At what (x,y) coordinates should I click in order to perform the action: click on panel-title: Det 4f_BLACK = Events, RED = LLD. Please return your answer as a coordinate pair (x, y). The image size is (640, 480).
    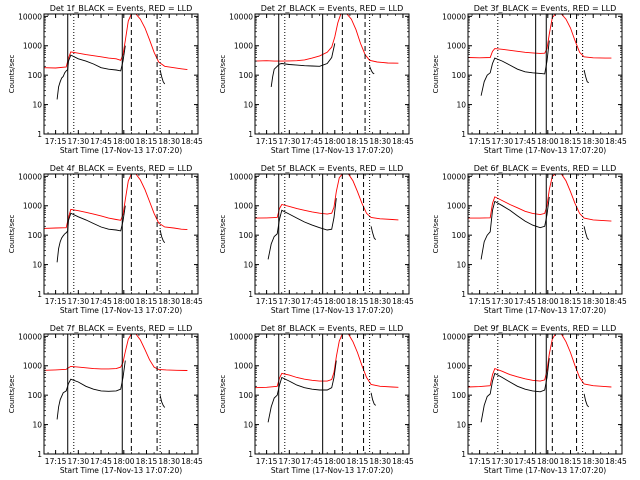
    Looking at the image, I should click on (121, 168).